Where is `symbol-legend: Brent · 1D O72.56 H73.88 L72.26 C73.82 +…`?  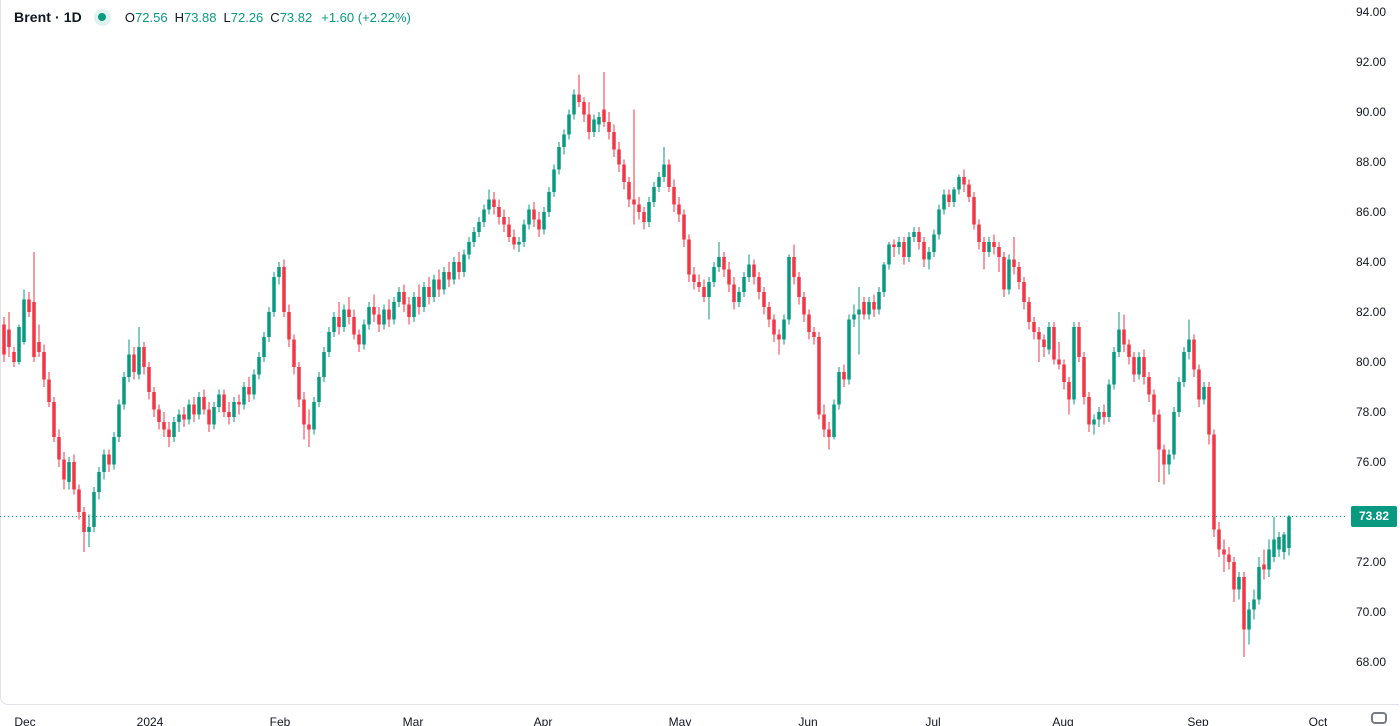
symbol-legend: Brent · 1D O72.56 H73.88 L72.26 C73.82 +… is located at coordinates (212, 17).